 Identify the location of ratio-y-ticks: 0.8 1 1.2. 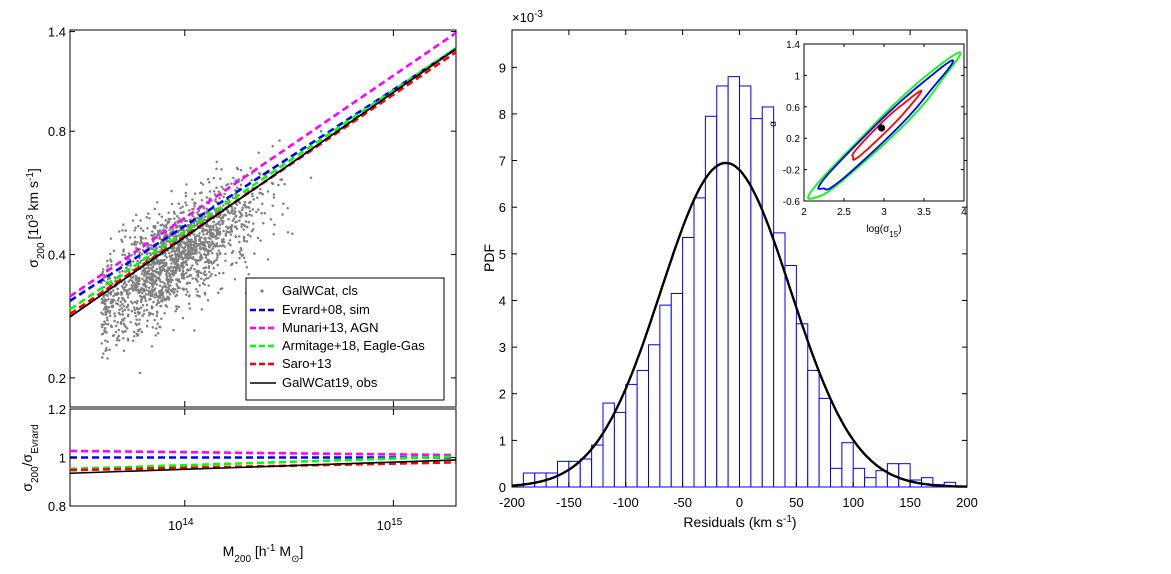
(252, 458).